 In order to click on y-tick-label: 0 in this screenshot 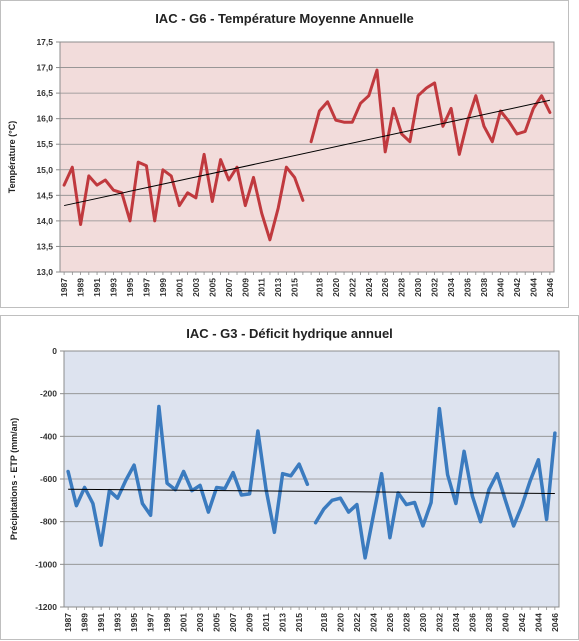, I will do `click(54, 351)`.